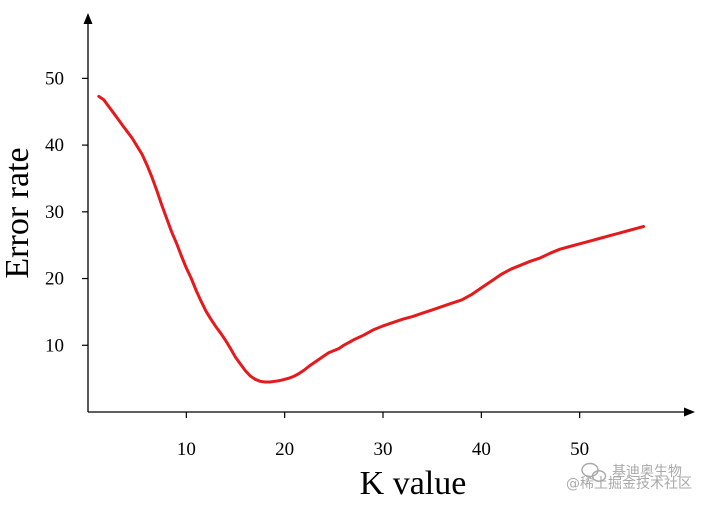 This screenshot has height=505, width=715. Describe the element at coordinates (186, 449) in the screenshot. I see `x-tick-label: 10` at that location.